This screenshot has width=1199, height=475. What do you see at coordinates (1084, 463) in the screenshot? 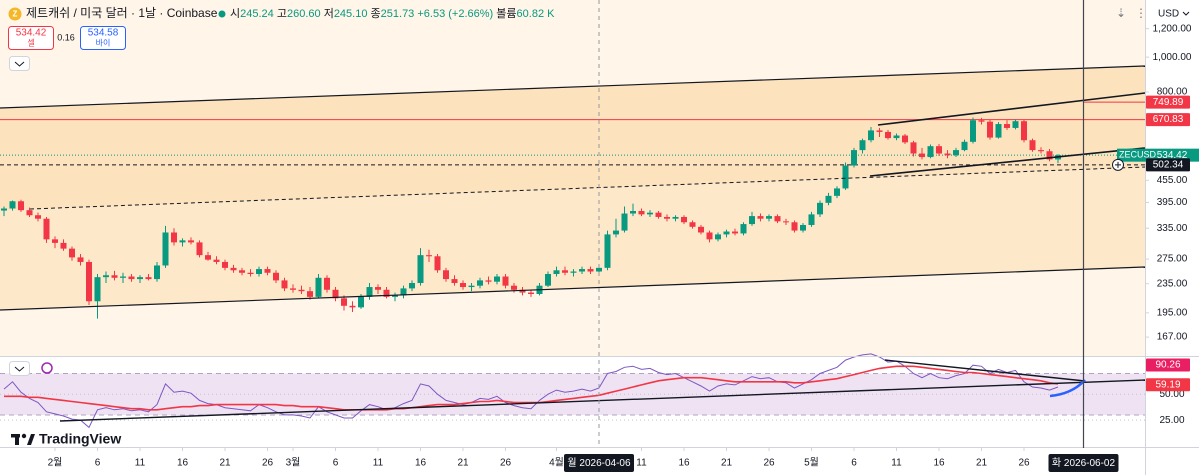
I see `crosshair-label: 화 2026-06-02` at bounding box center [1084, 463].